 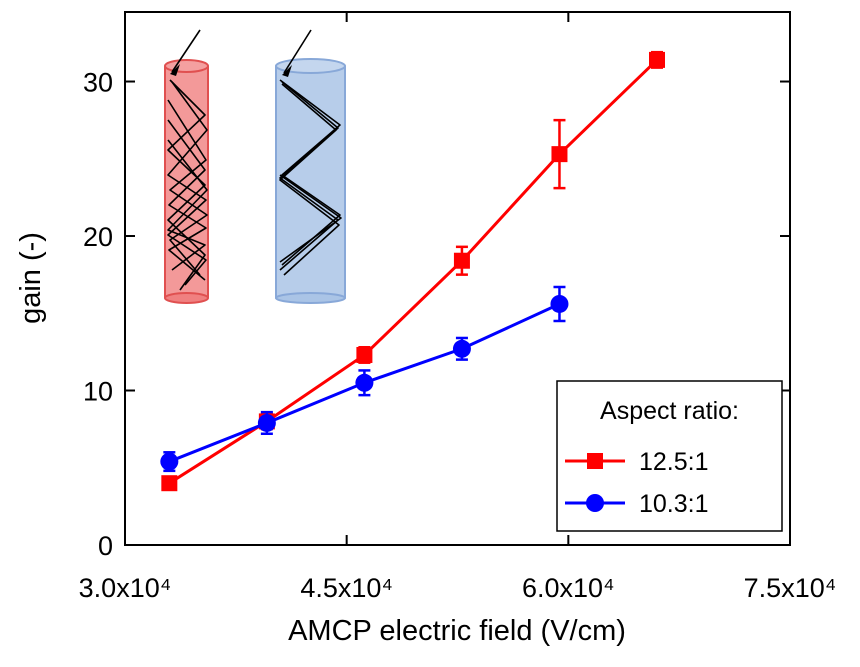 What do you see at coordinates (255, 166) in the screenshot?
I see `inset-illustration` at bounding box center [255, 166].